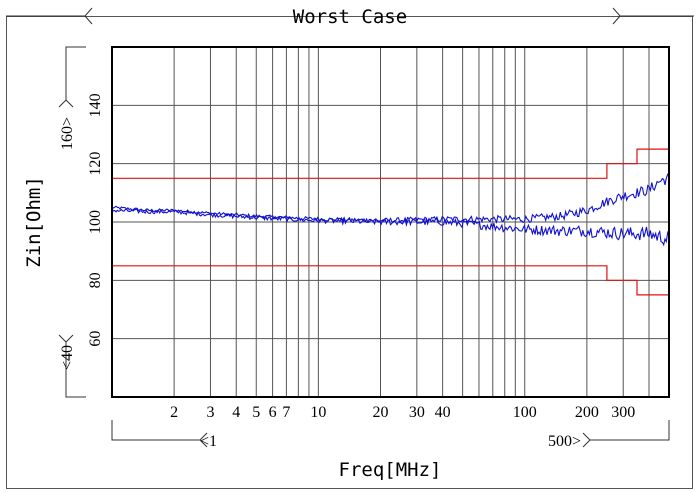  I want to click on x-tick-label: 2, so click(174, 412).